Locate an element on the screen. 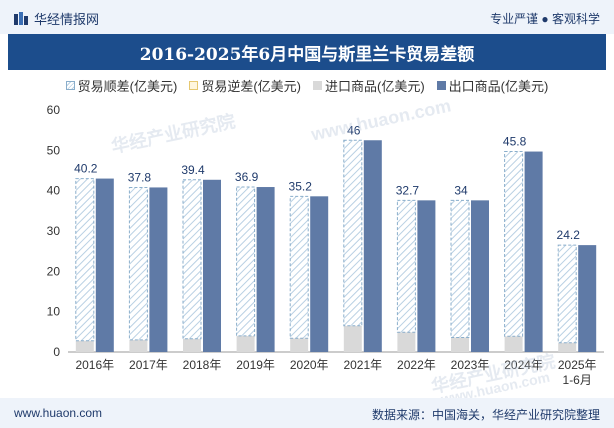 The width and height of the screenshot is (614, 428). x-tick-label: 2017年 is located at coordinates (148, 365).